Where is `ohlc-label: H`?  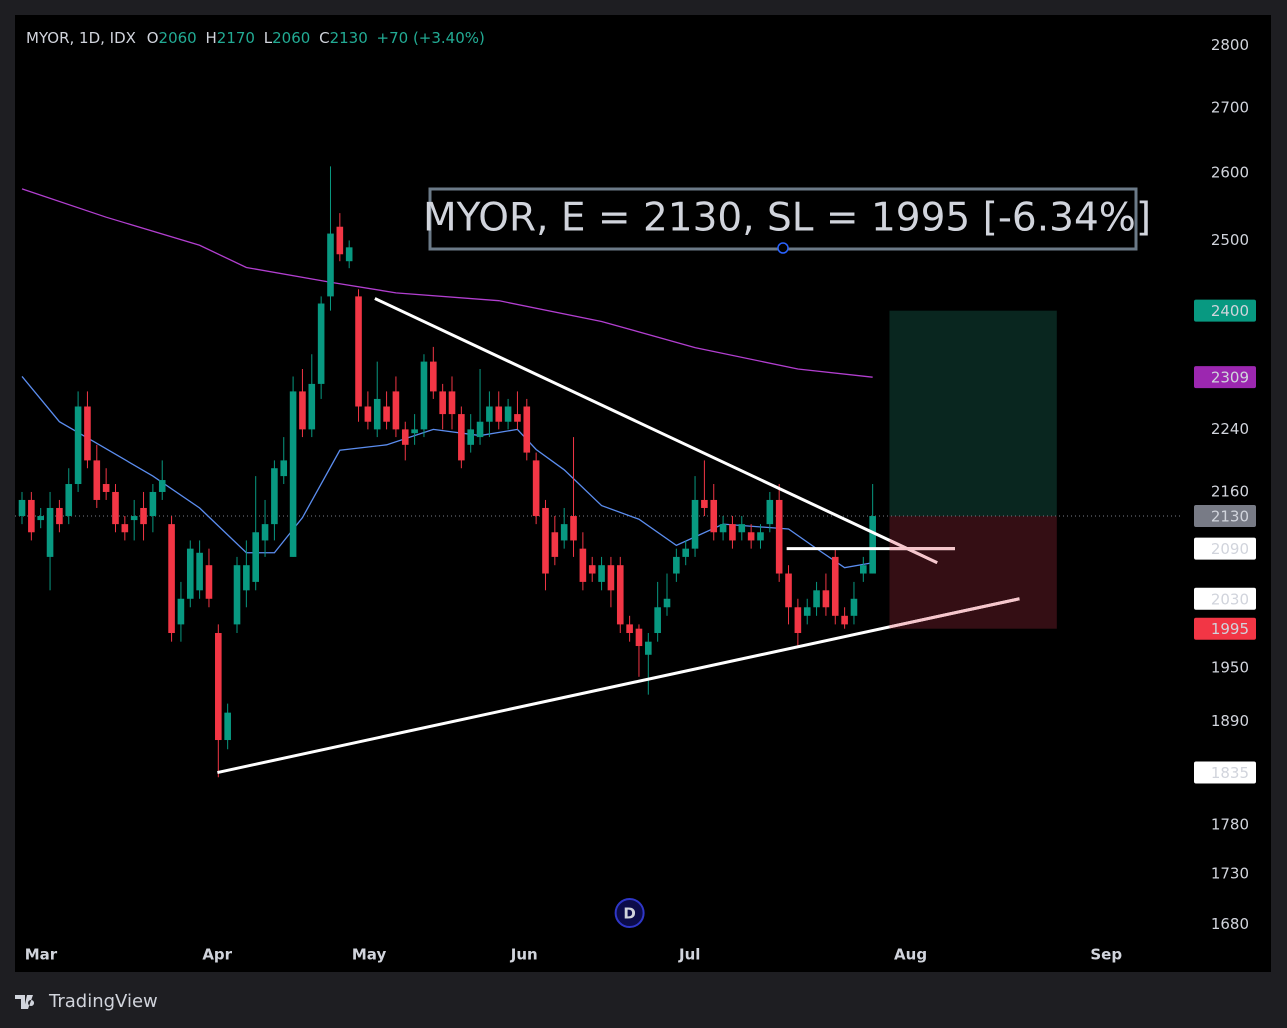 ohlc-label: H is located at coordinates (211, 38).